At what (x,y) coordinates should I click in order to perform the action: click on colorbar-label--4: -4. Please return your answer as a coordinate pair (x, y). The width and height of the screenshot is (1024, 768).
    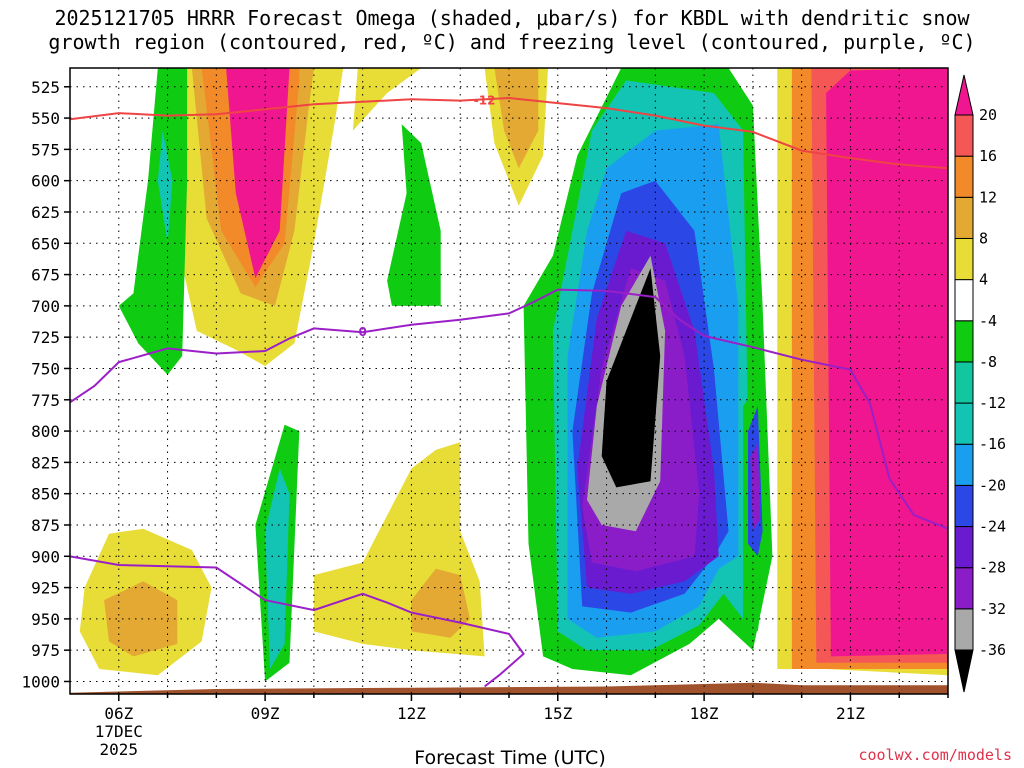
    Looking at the image, I should click on (988, 321).